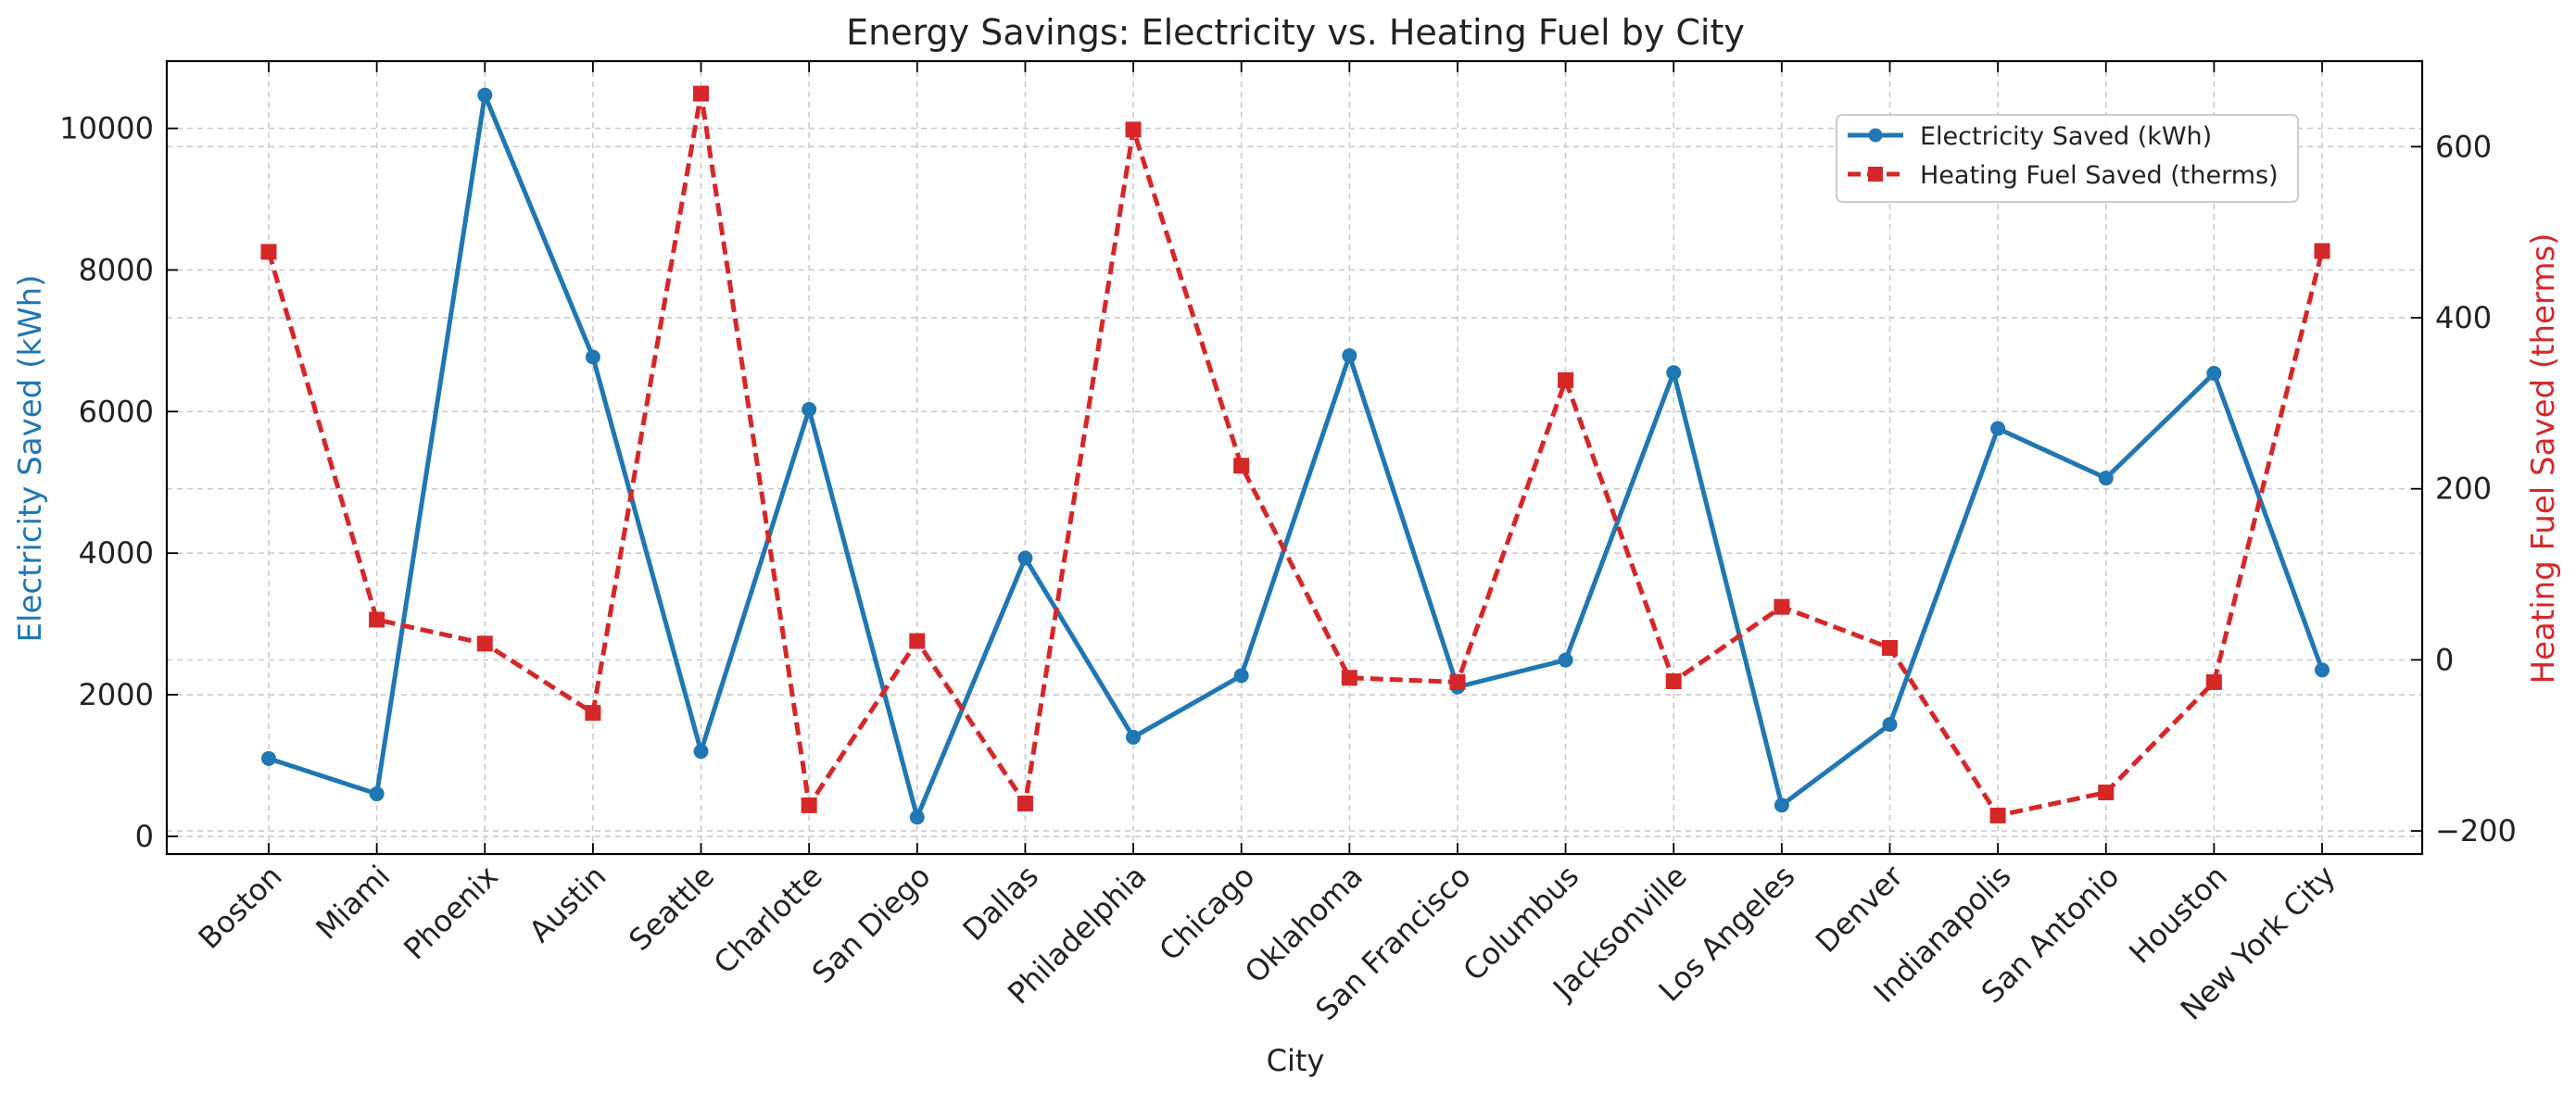 This screenshot has width=2576, height=1093. I want to click on y-left-tick-label: 6000, so click(116, 411).